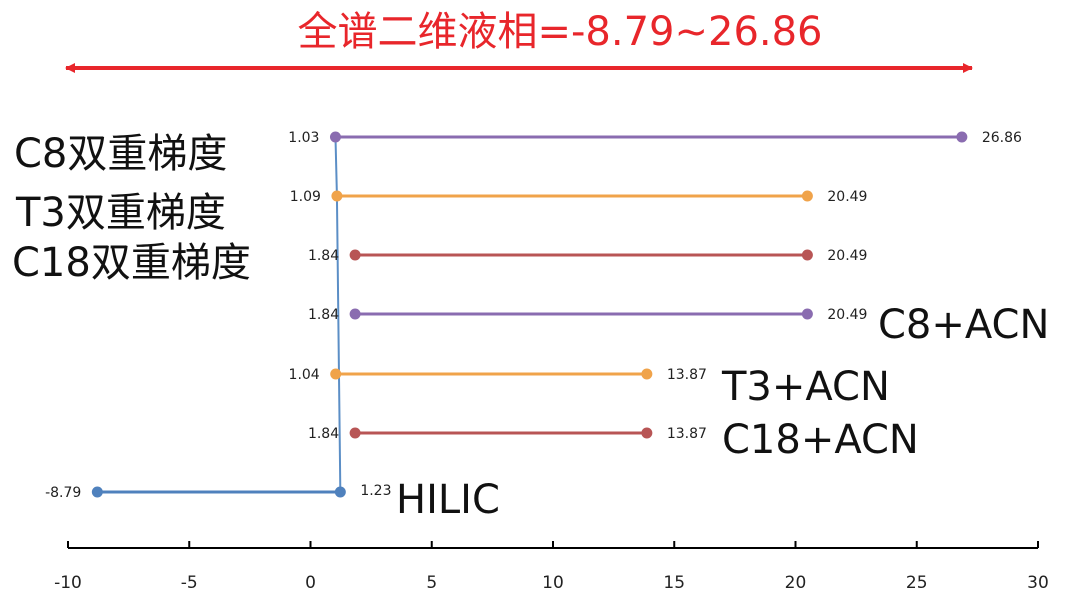 The width and height of the screenshot is (1080, 602). What do you see at coordinates (1038, 583) in the screenshot?
I see `x-tick-label: 30` at bounding box center [1038, 583].